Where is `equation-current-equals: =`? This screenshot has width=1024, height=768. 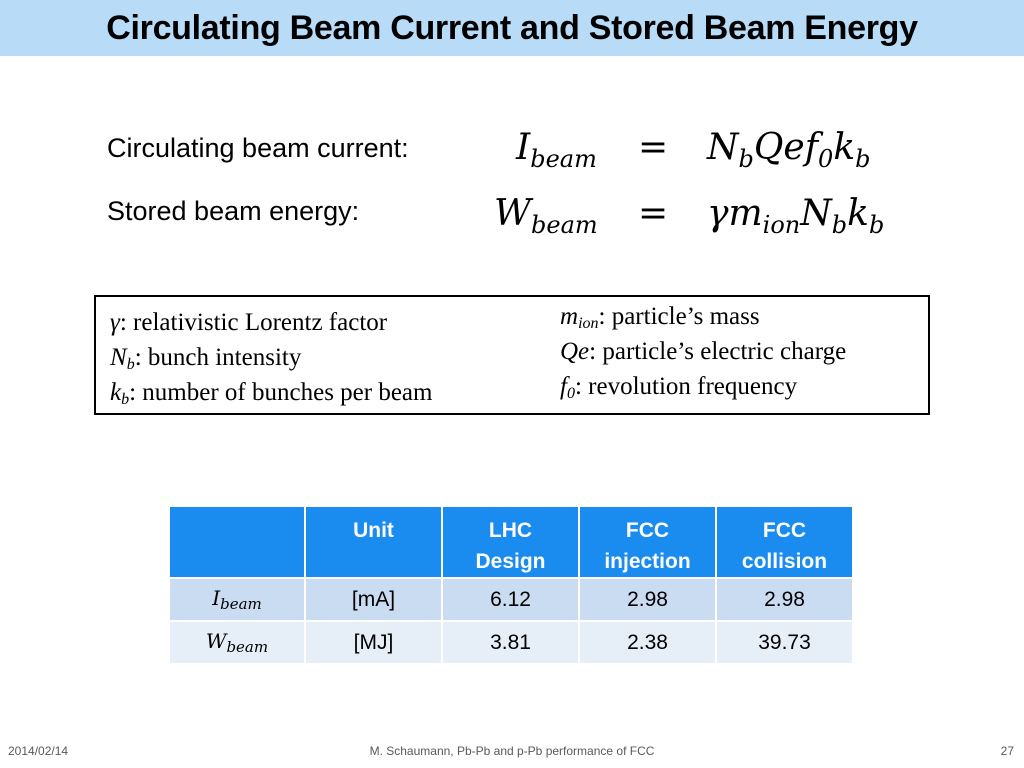 equation-current-equals: = is located at coordinates (653, 147).